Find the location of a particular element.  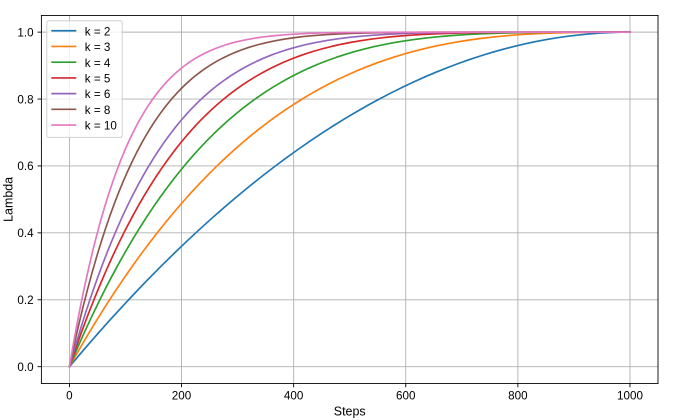

svg-text: 200 is located at coordinates (182, 396).